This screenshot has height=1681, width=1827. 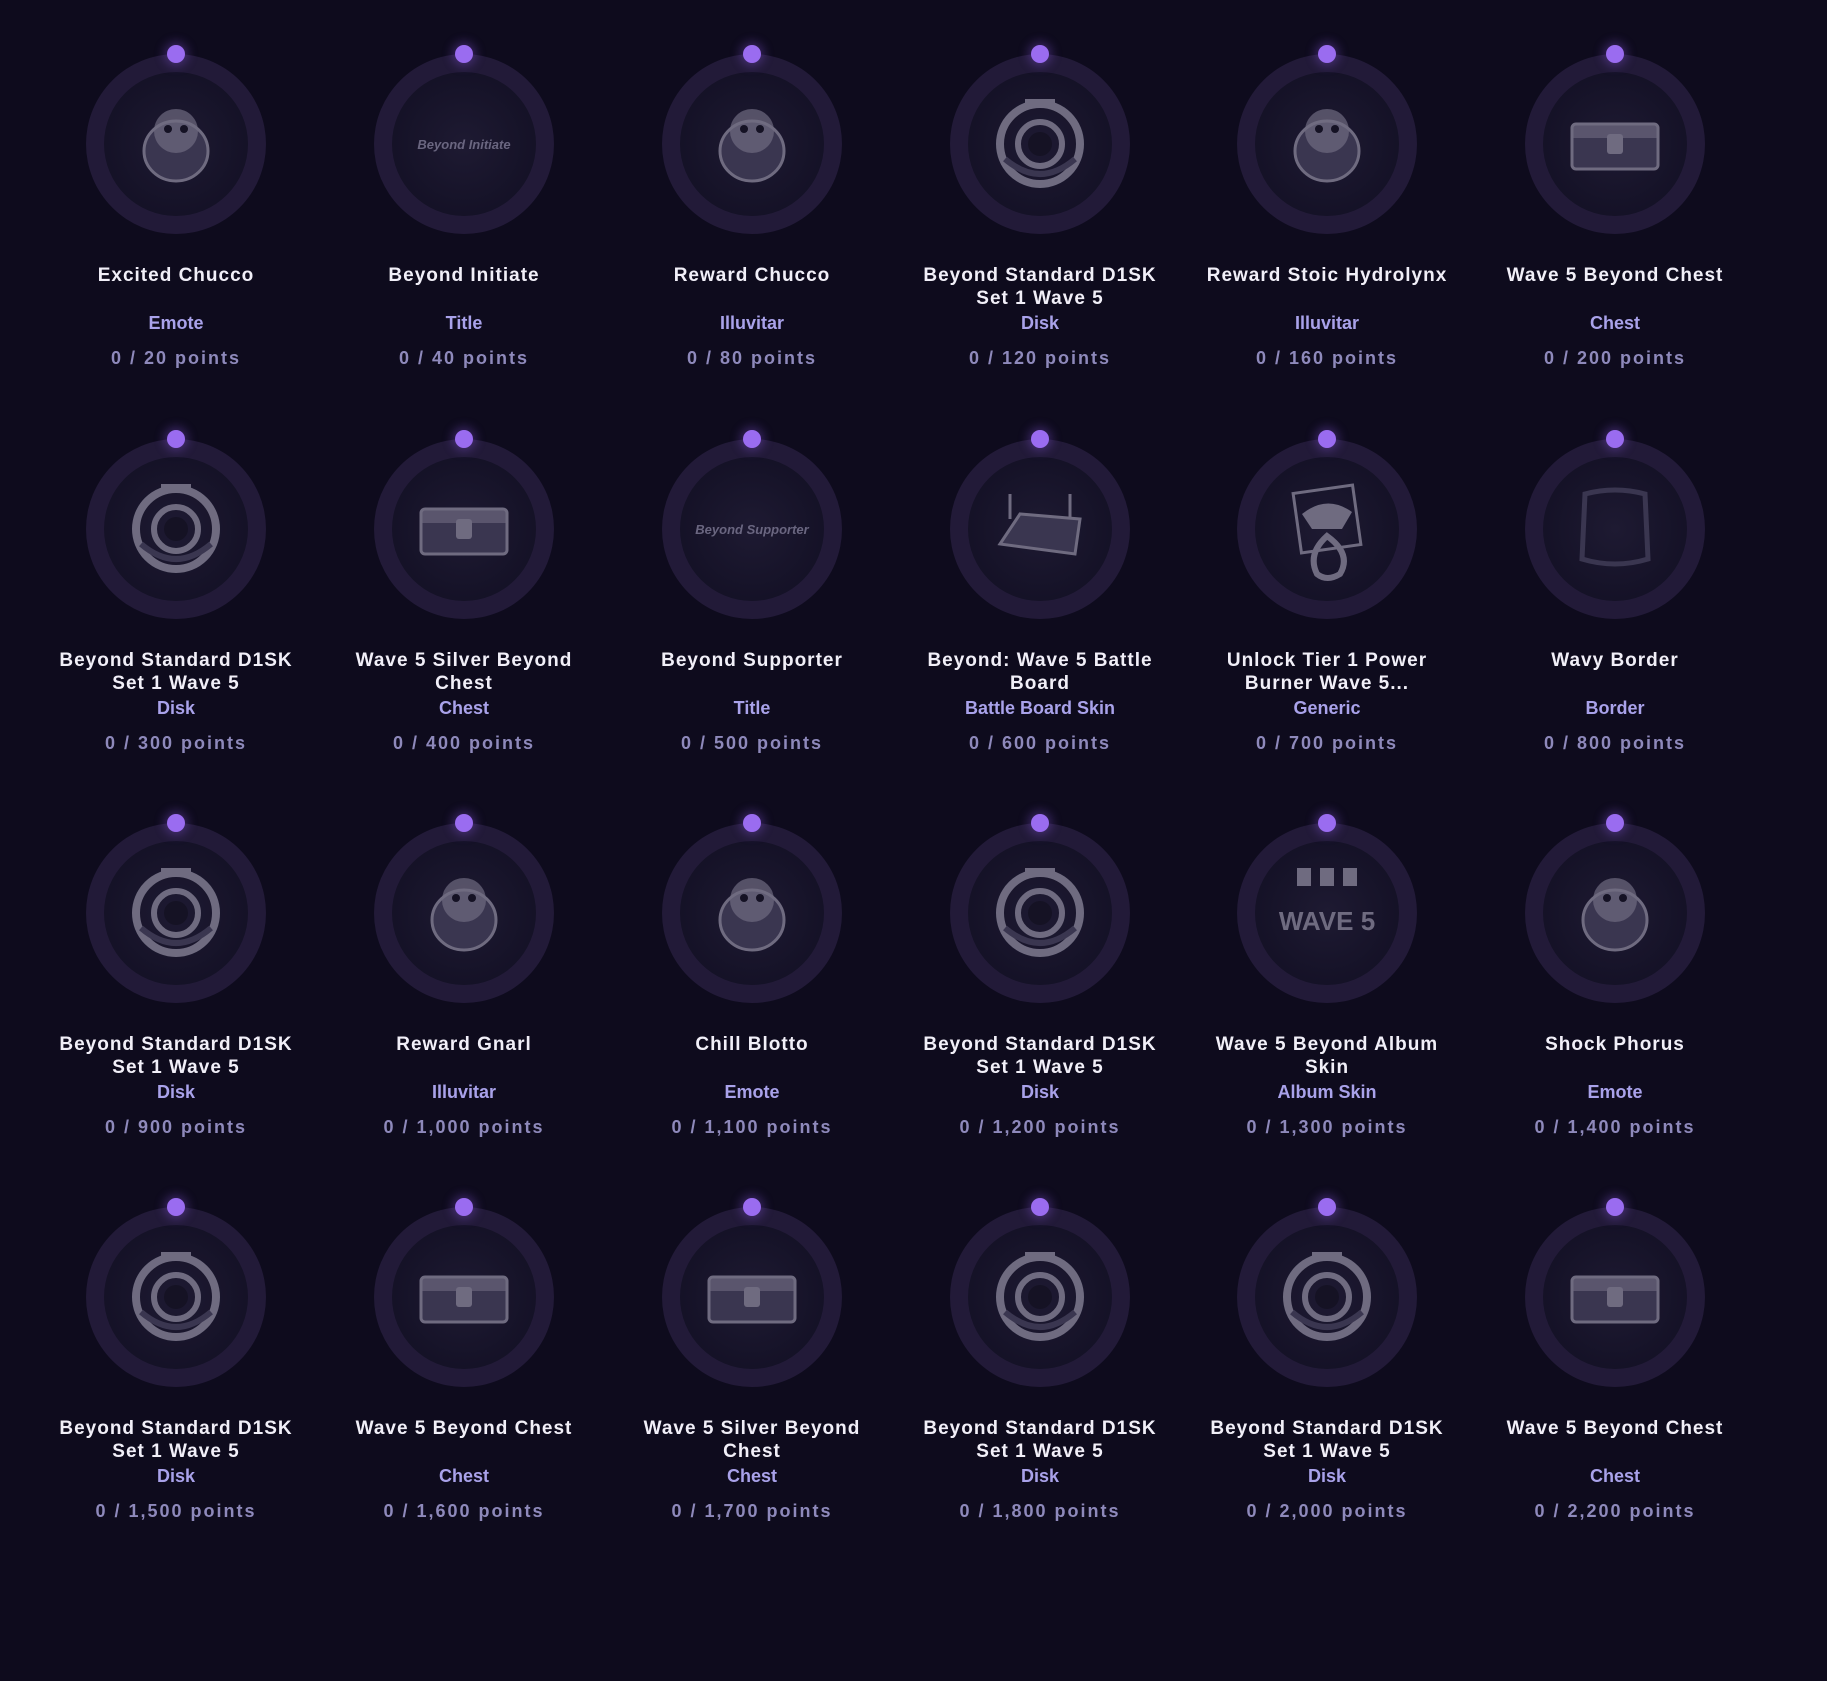 I want to click on reward-card: Excited Chucco Emote 0 / 20 points, so click(x=176, y=286).